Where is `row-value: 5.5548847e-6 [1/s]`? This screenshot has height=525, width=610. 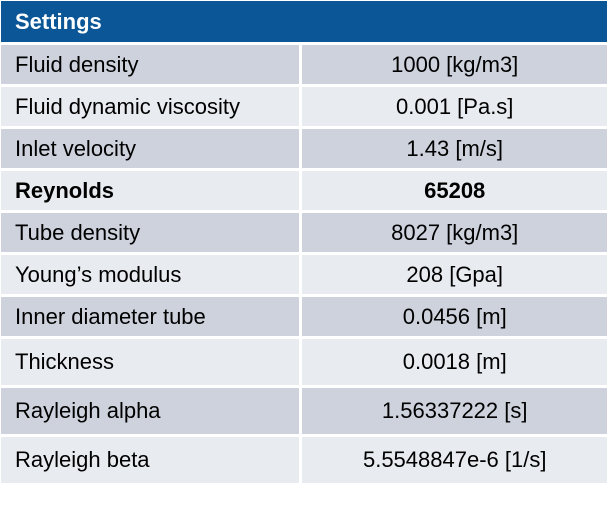
row-value: 5.5548847e-6 [1/s] is located at coordinates (453, 460).